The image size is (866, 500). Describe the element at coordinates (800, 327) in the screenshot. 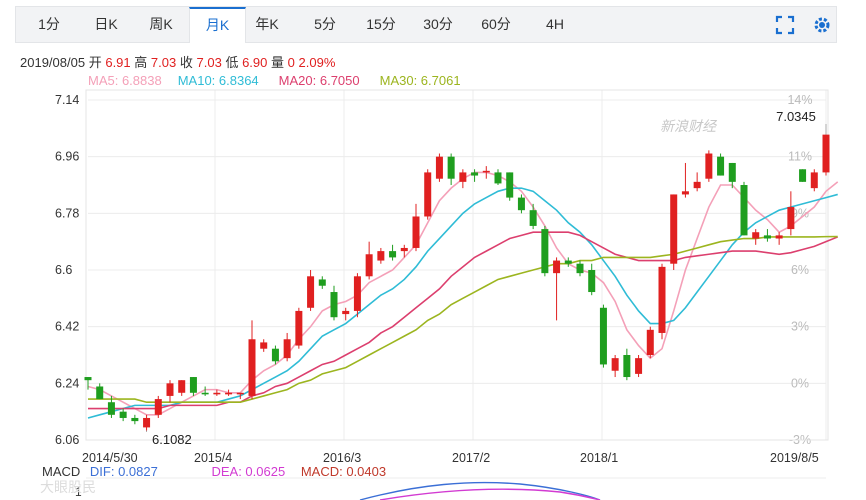

I see `y2-axis-tick-label: 3%` at that location.